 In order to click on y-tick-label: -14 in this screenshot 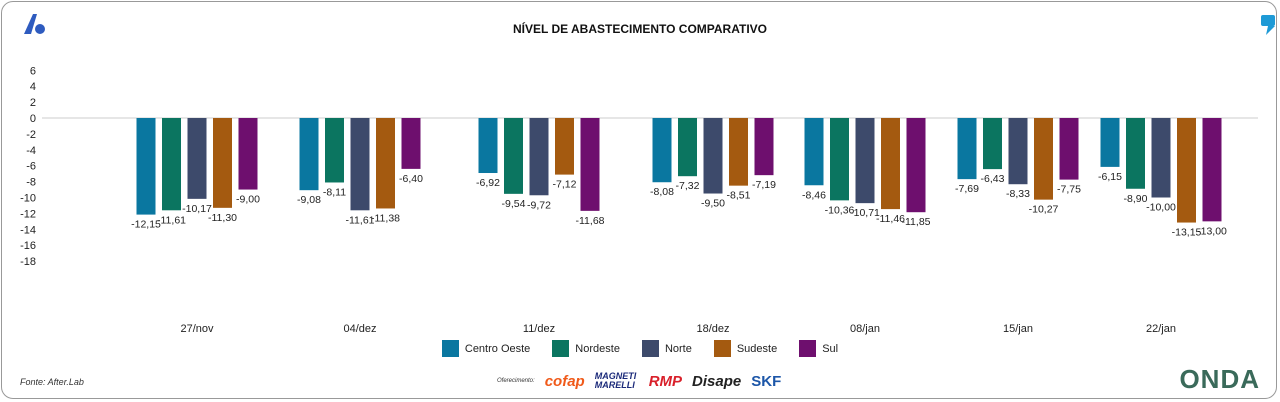, I will do `click(28, 230)`.